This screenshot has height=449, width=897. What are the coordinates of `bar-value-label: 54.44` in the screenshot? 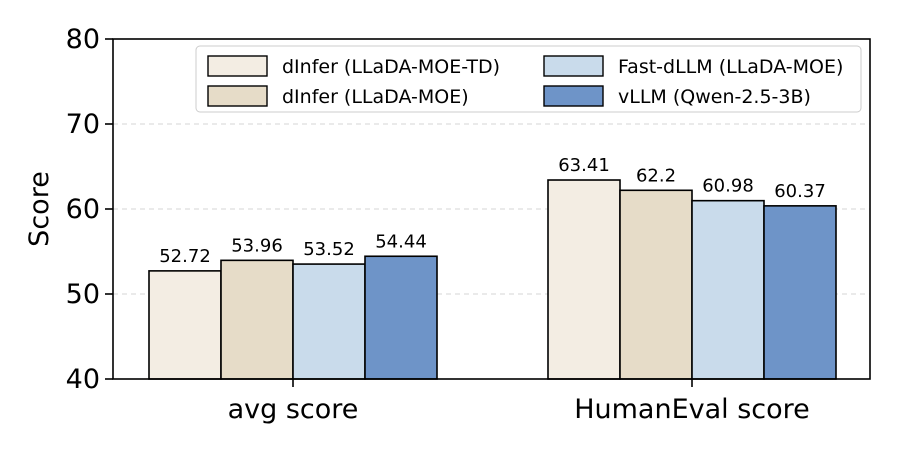 It's located at (401, 241).